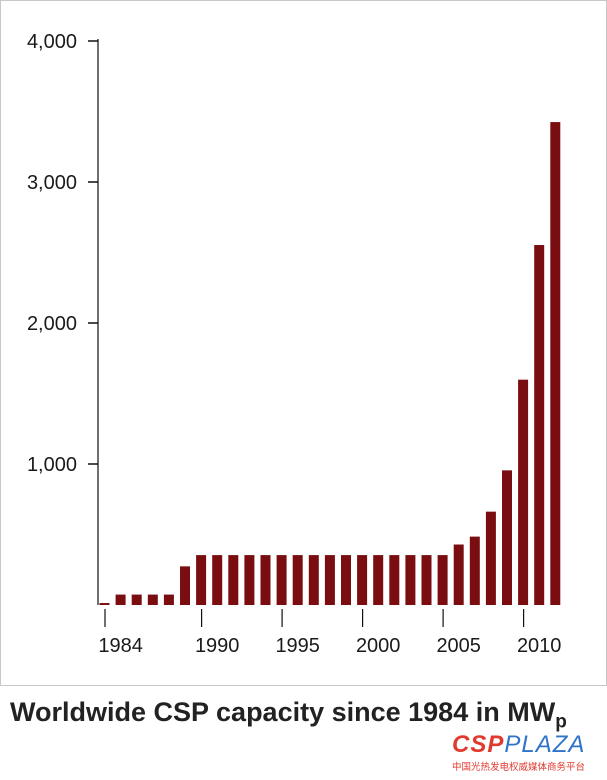  What do you see at coordinates (426, 580) in the screenshot?
I see `bar-2003` at bounding box center [426, 580].